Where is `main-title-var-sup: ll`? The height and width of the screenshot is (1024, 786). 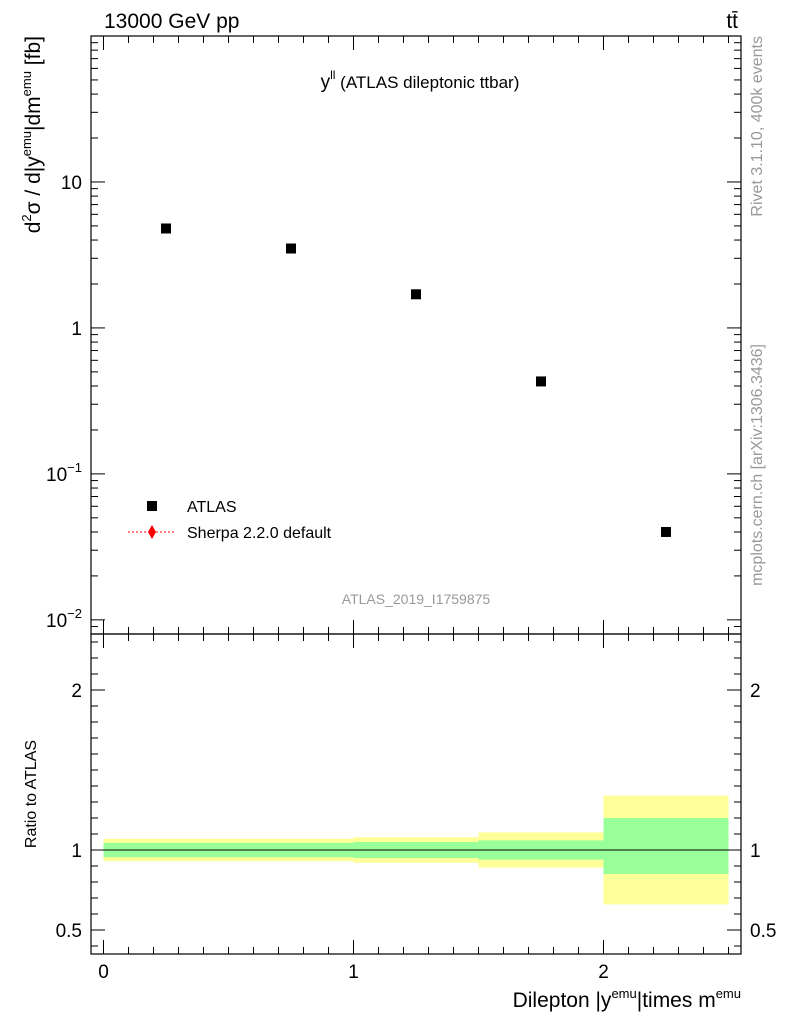 main-title-var-sup: ll is located at coordinates (332, 75).